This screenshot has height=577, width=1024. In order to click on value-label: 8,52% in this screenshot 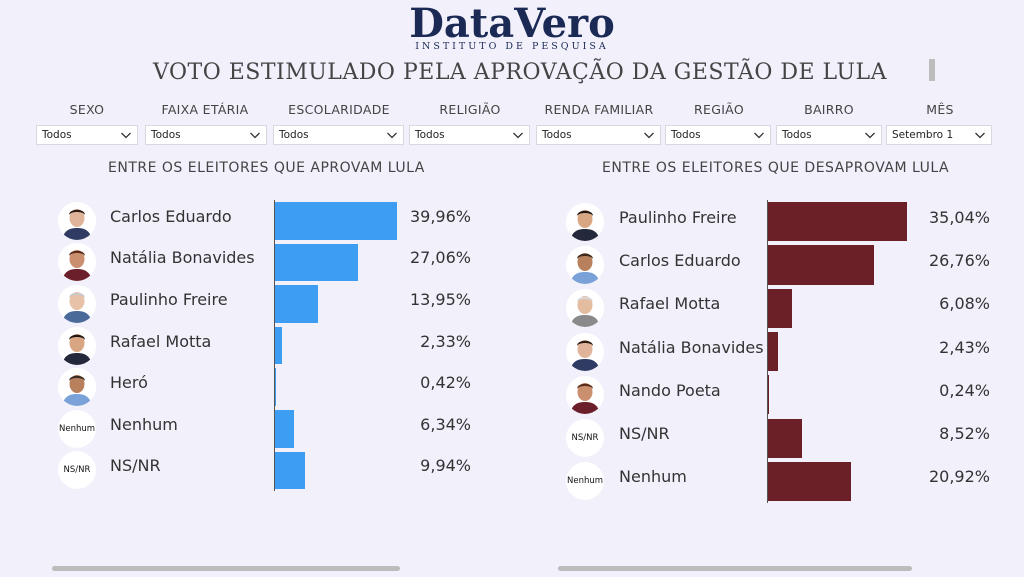, I will do `click(964, 434)`.